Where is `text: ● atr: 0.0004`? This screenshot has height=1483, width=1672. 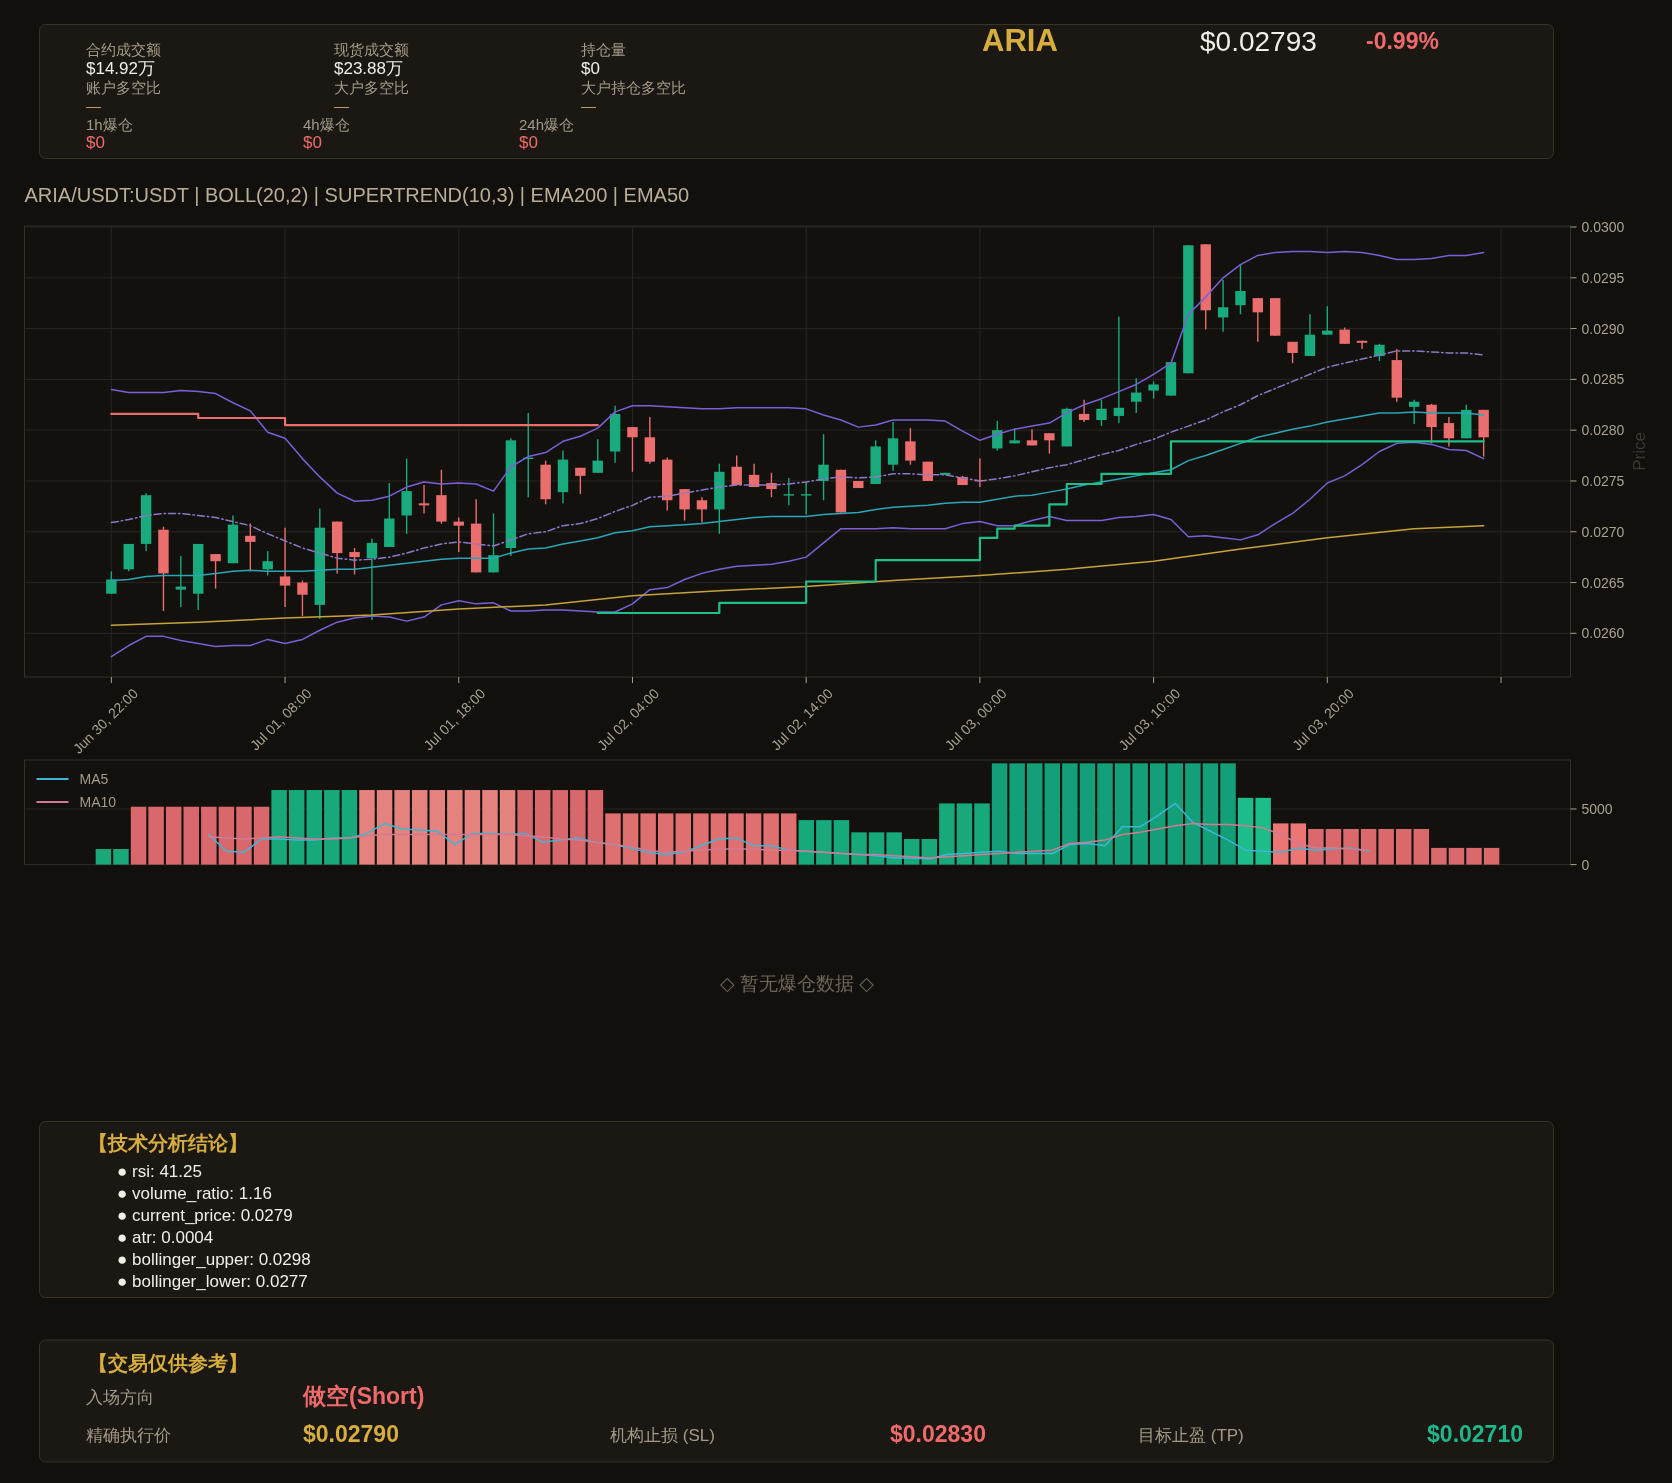 text: ● atr: 0.0004 is located at coordinates (165, 1237).